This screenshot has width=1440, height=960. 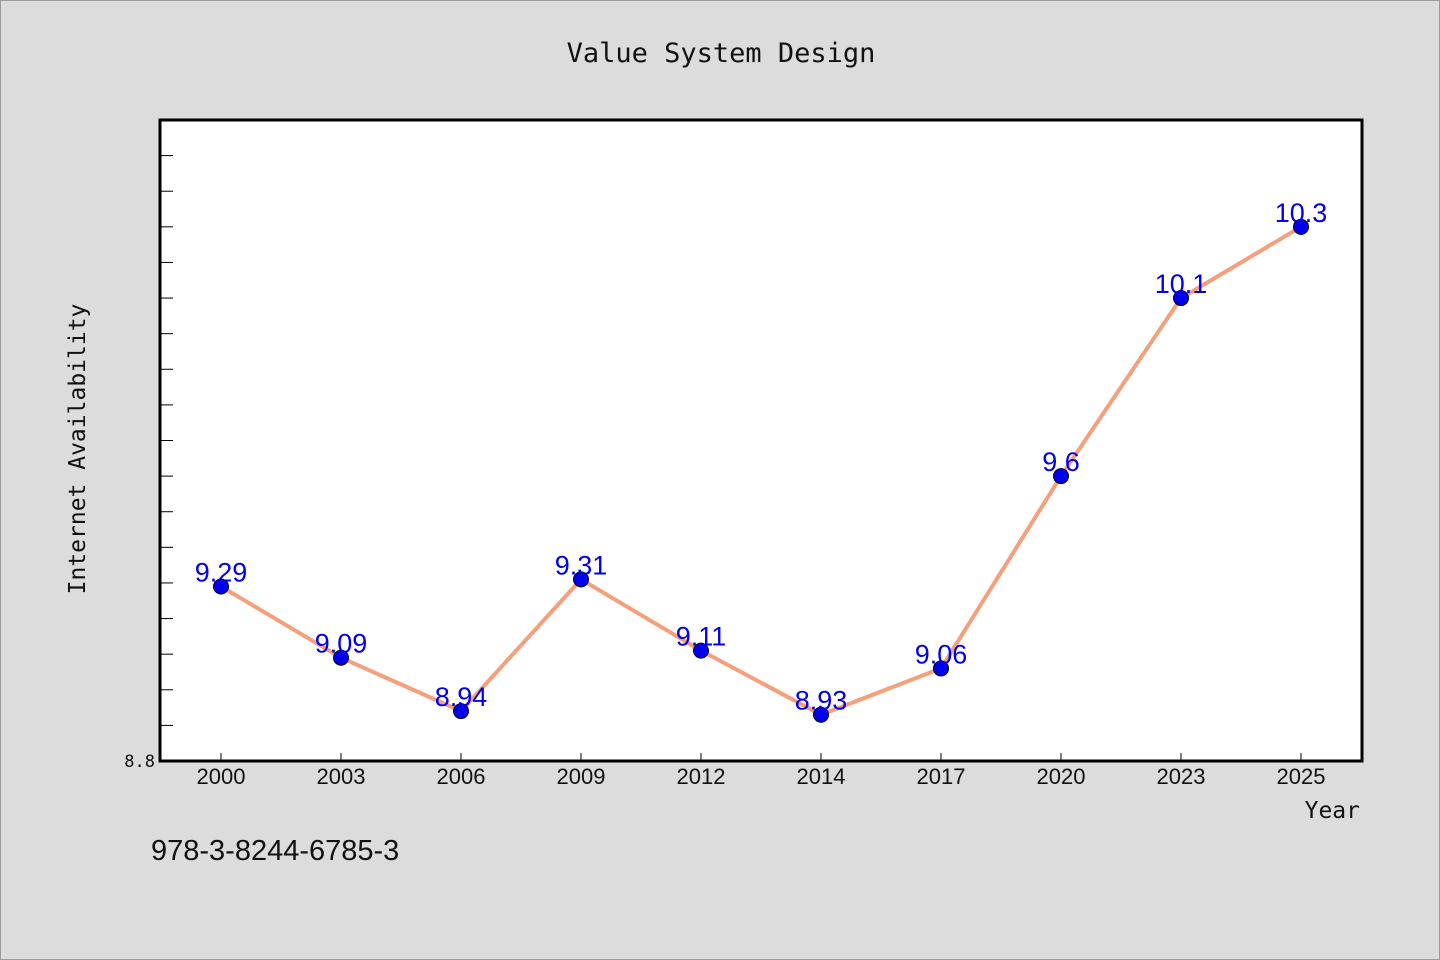 What do you see at coordinates (1332, 811) in the screenshot?
I see `x-axis-title: Year` at bounding box center [1332, 811].